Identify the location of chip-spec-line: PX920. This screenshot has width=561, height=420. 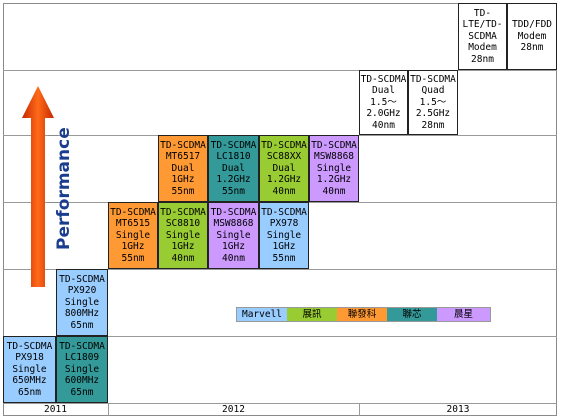
(82, 291).